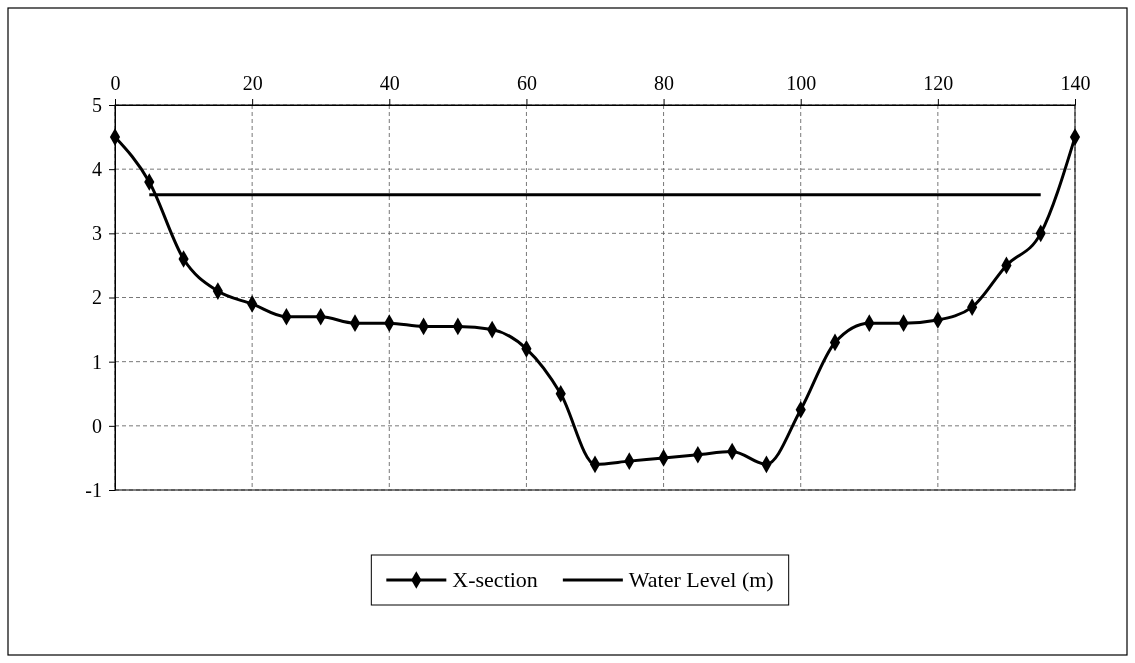 This screenshot has width=1135, height=663. I want to click on x-tick-label: 80, so click(664, 83).